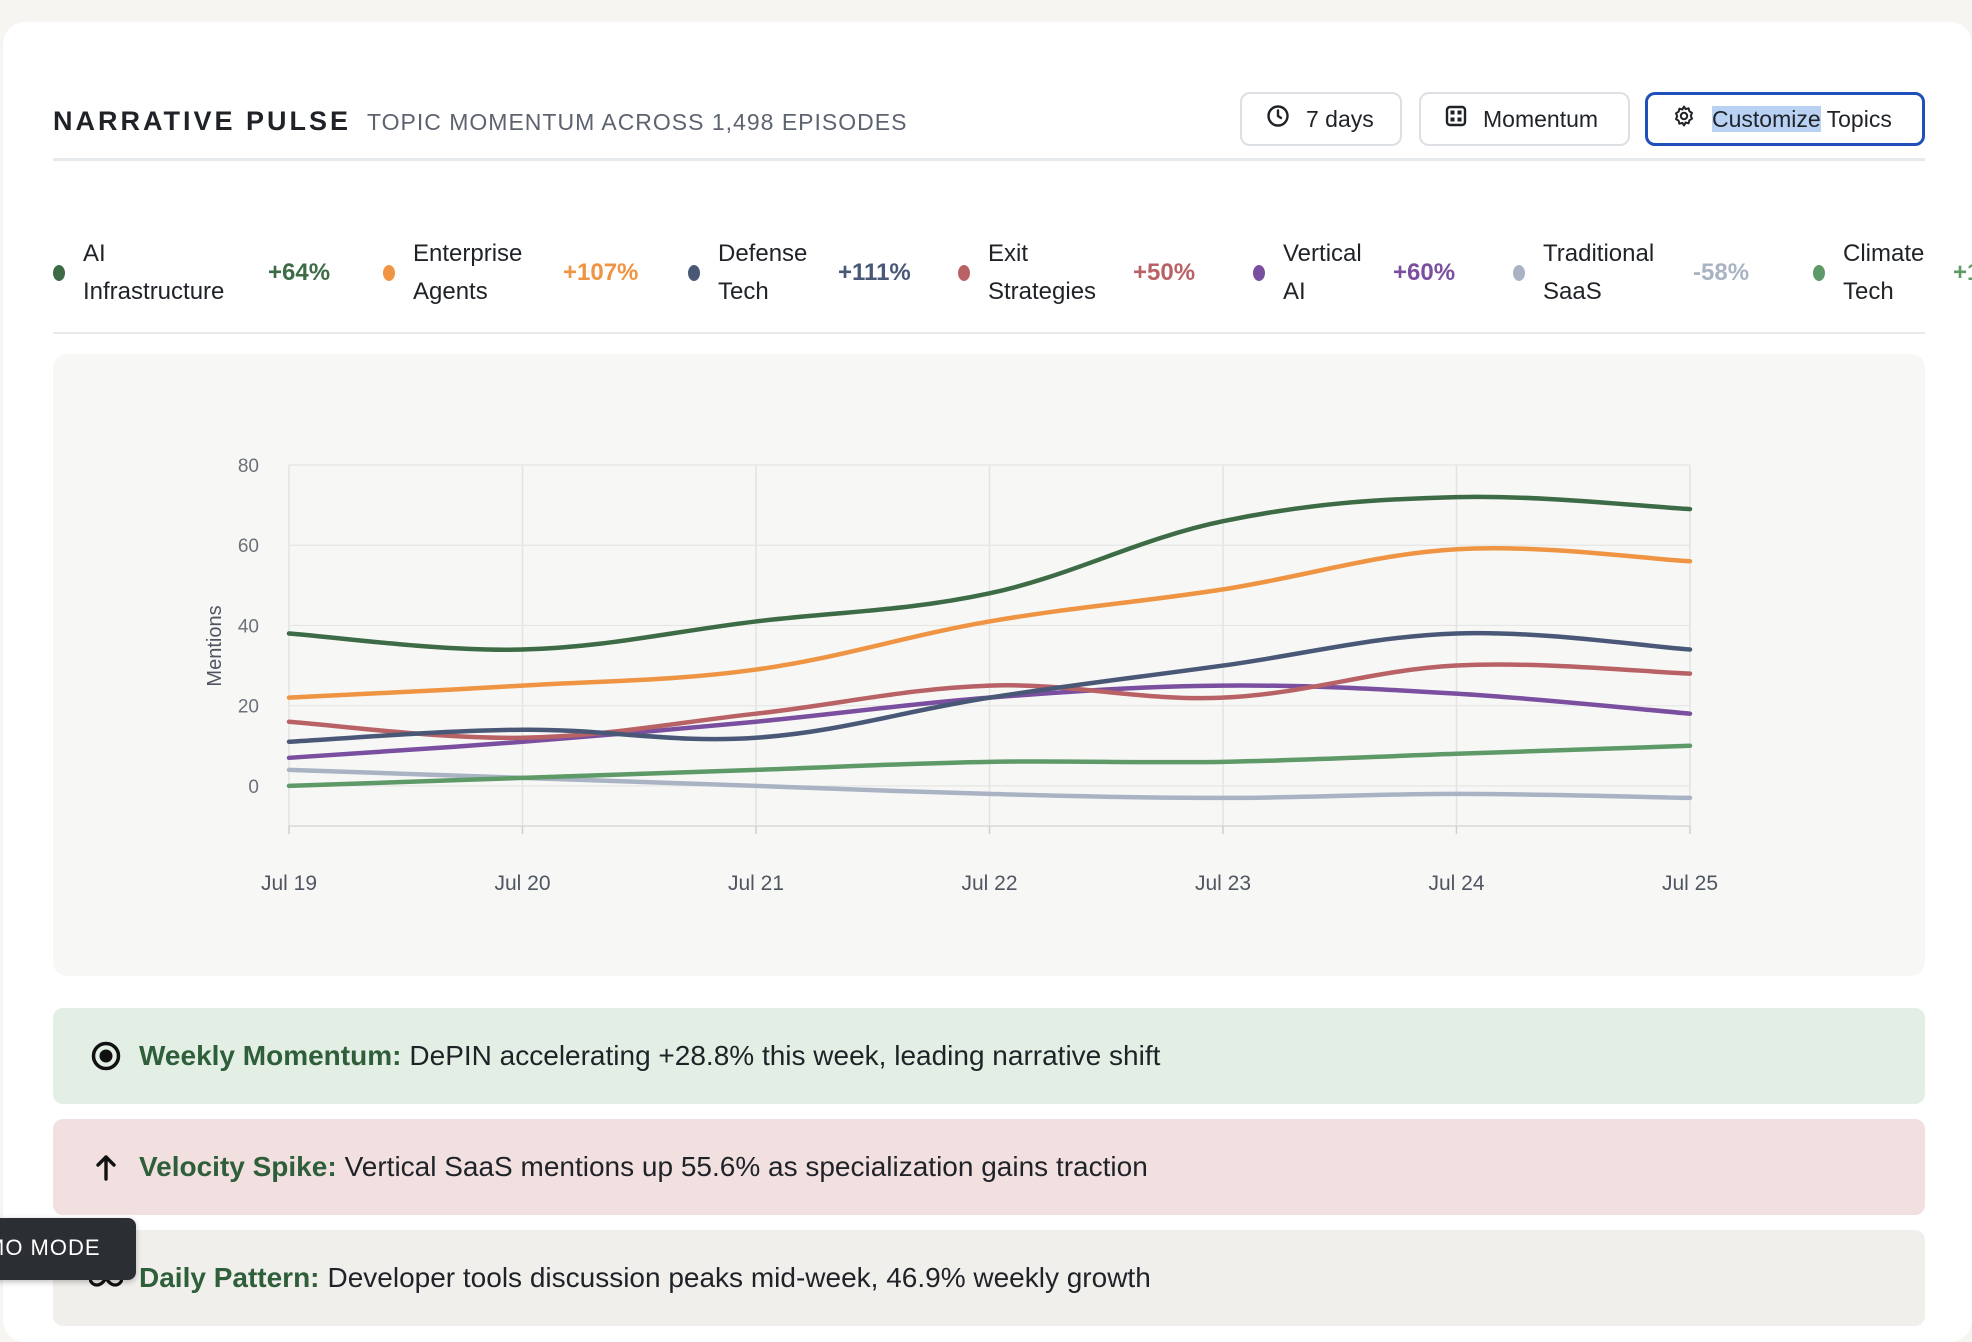  What do you see at coordinates (229, 1277) in the screenshot?
I see `insight-label: Daily Pattern:` at bounding box center [229, 1277].